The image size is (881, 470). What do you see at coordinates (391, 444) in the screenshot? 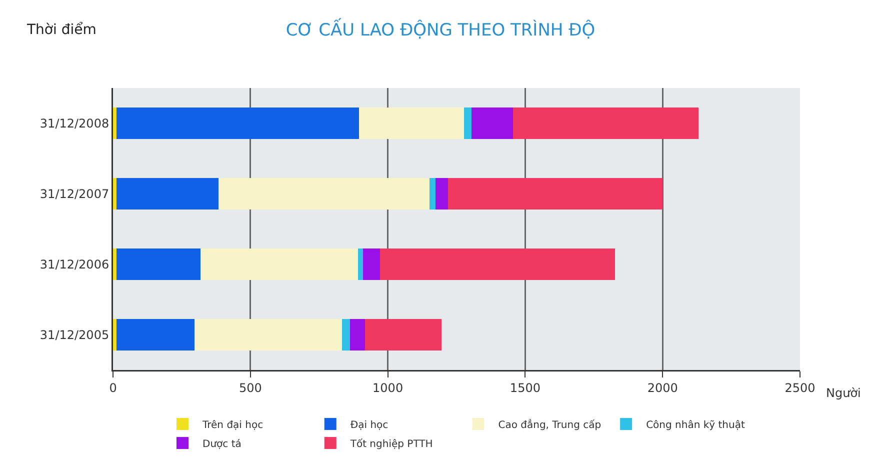
I see `legend-label: Tốt nghiệp PTTH` at bounding box center [391, 444].